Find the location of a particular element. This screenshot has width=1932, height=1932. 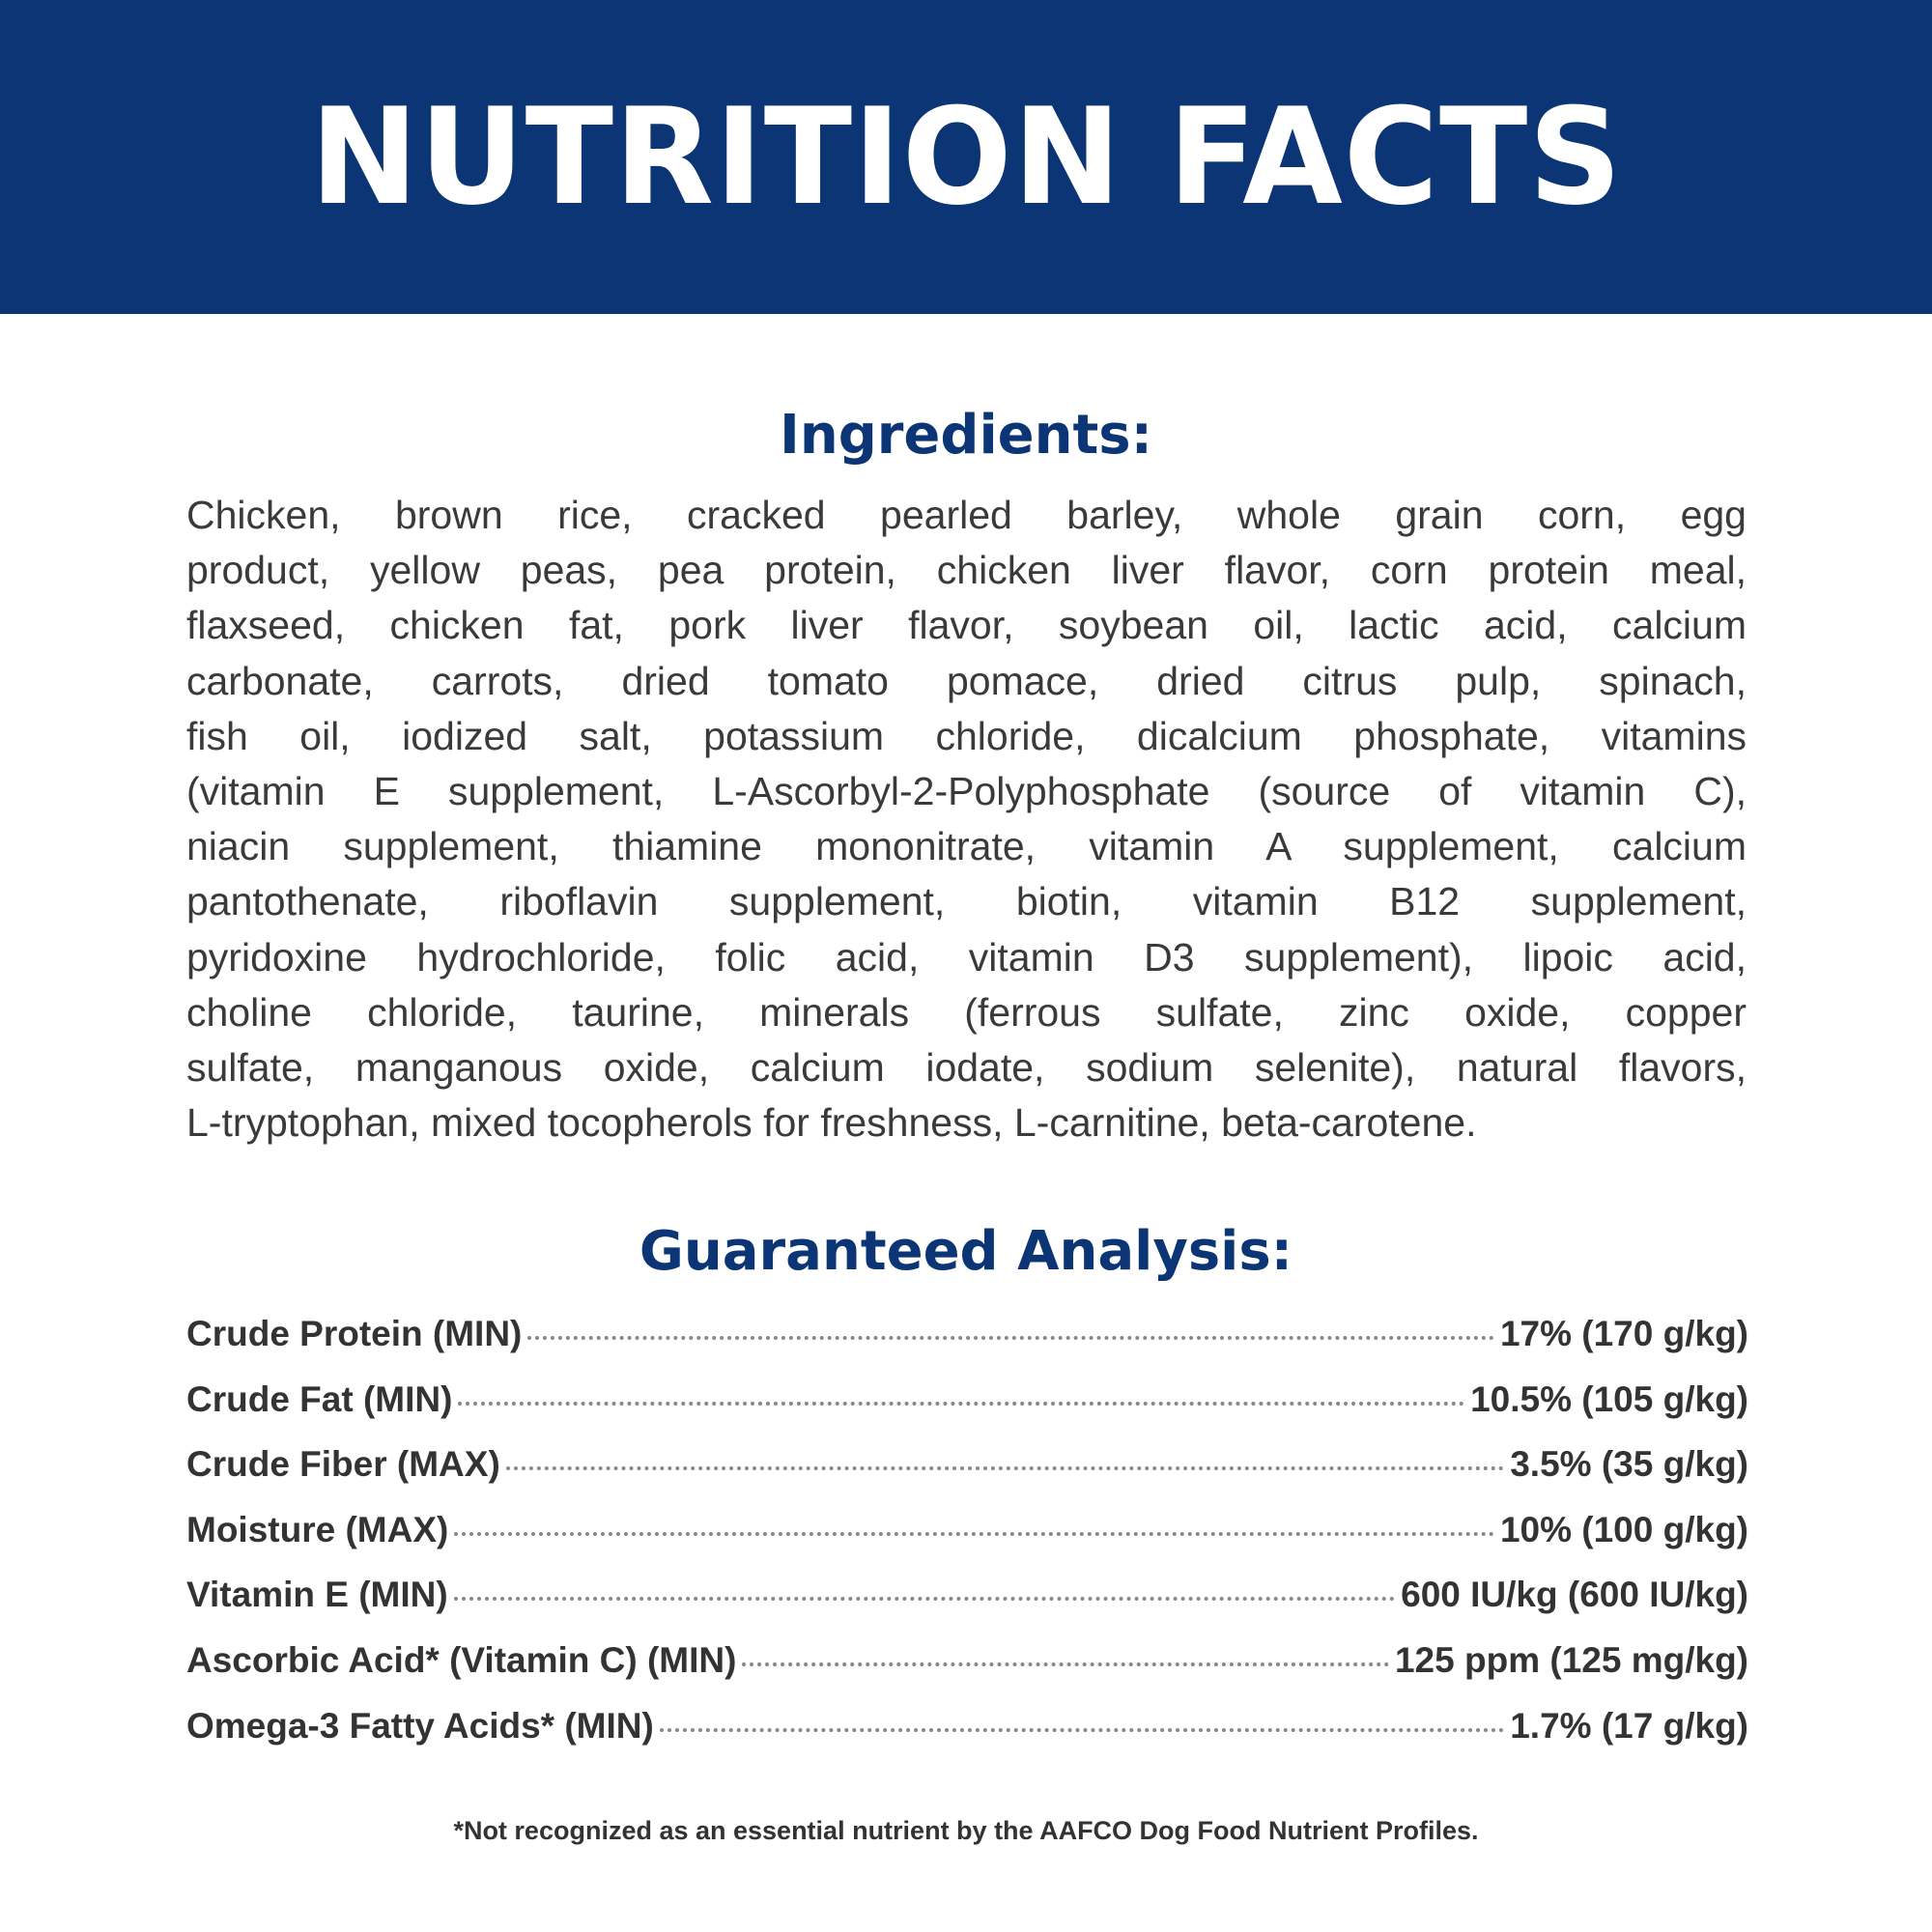

analysis-row: Vitamin E (MIN) 600 IU/kg (600 IU/kg) is located at coordinates (967, 1607).